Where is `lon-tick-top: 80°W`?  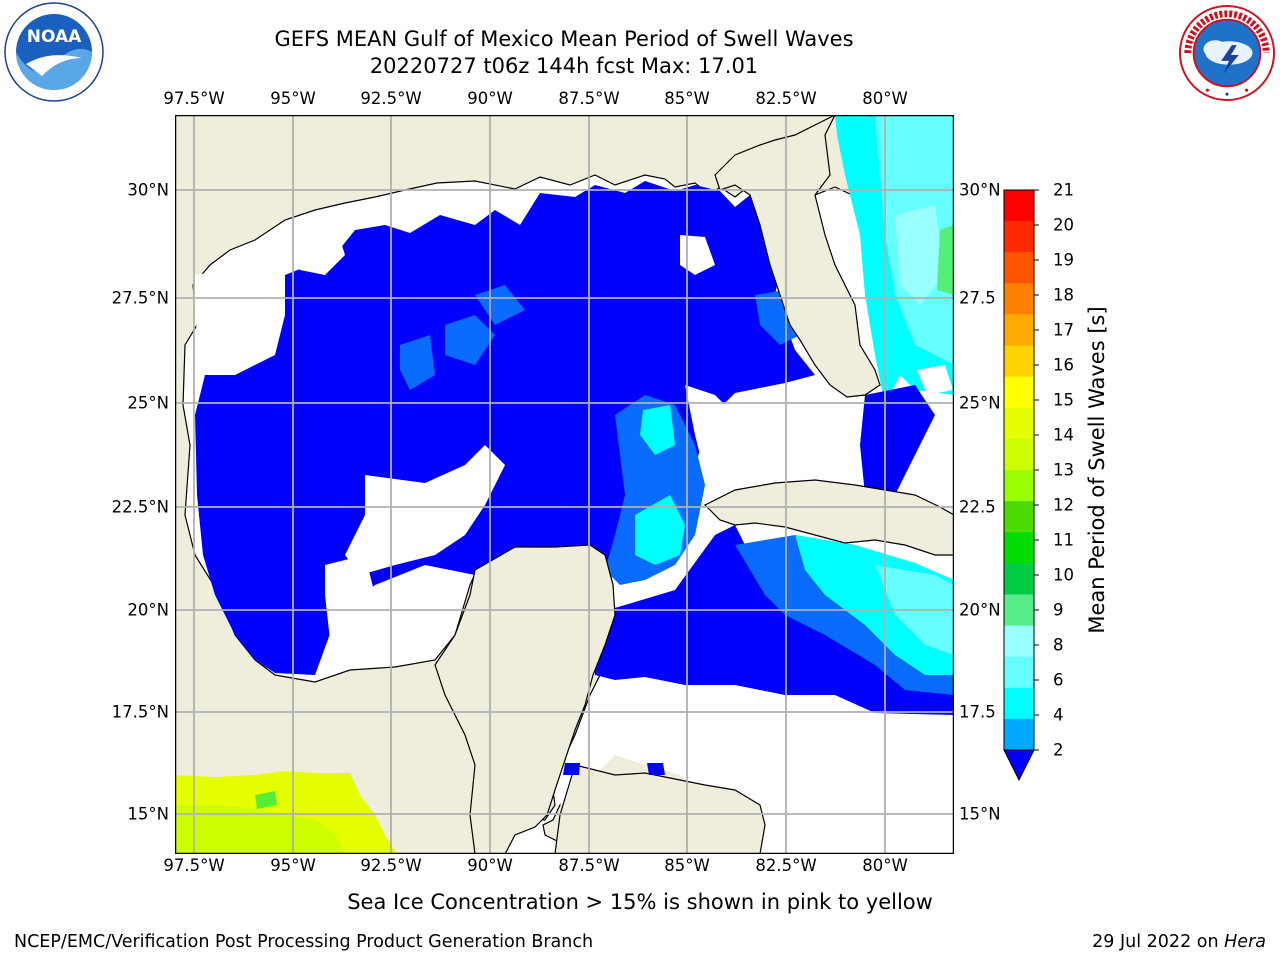 lon-tick-top: 80°W is located at coordinates (885, 98).